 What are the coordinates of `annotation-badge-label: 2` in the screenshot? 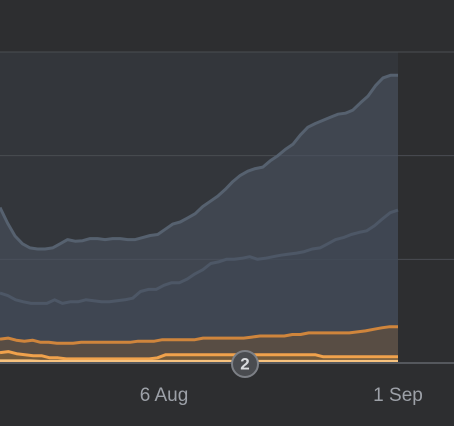 It's located at (244, 364).